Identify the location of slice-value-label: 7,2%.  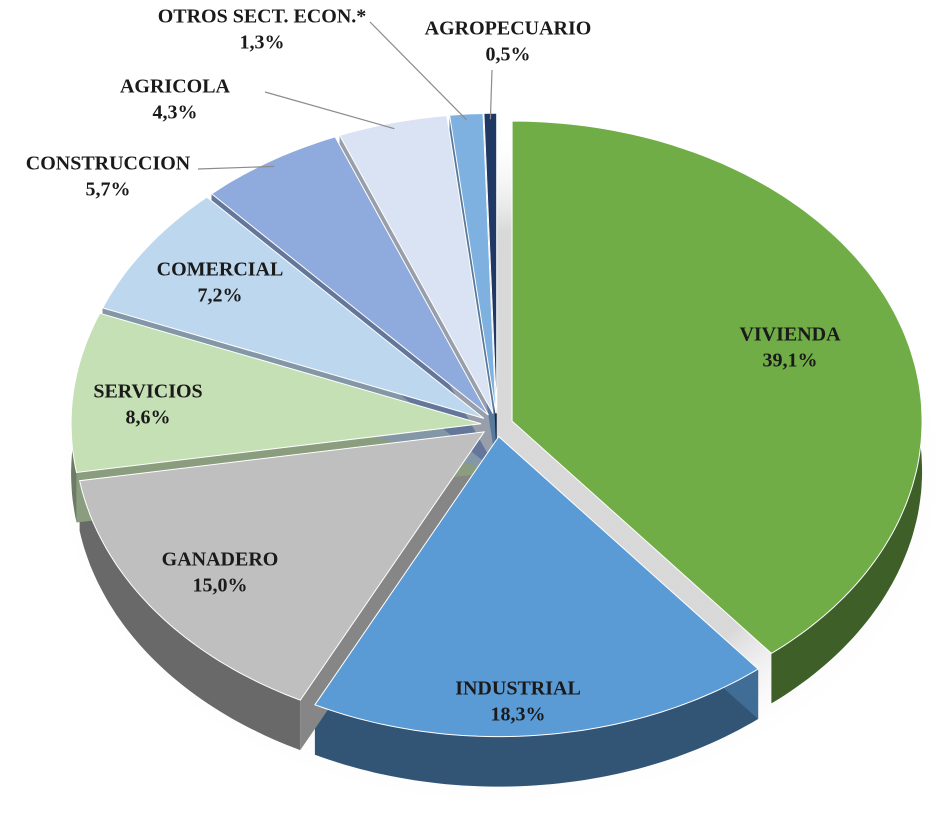
(220, 296).